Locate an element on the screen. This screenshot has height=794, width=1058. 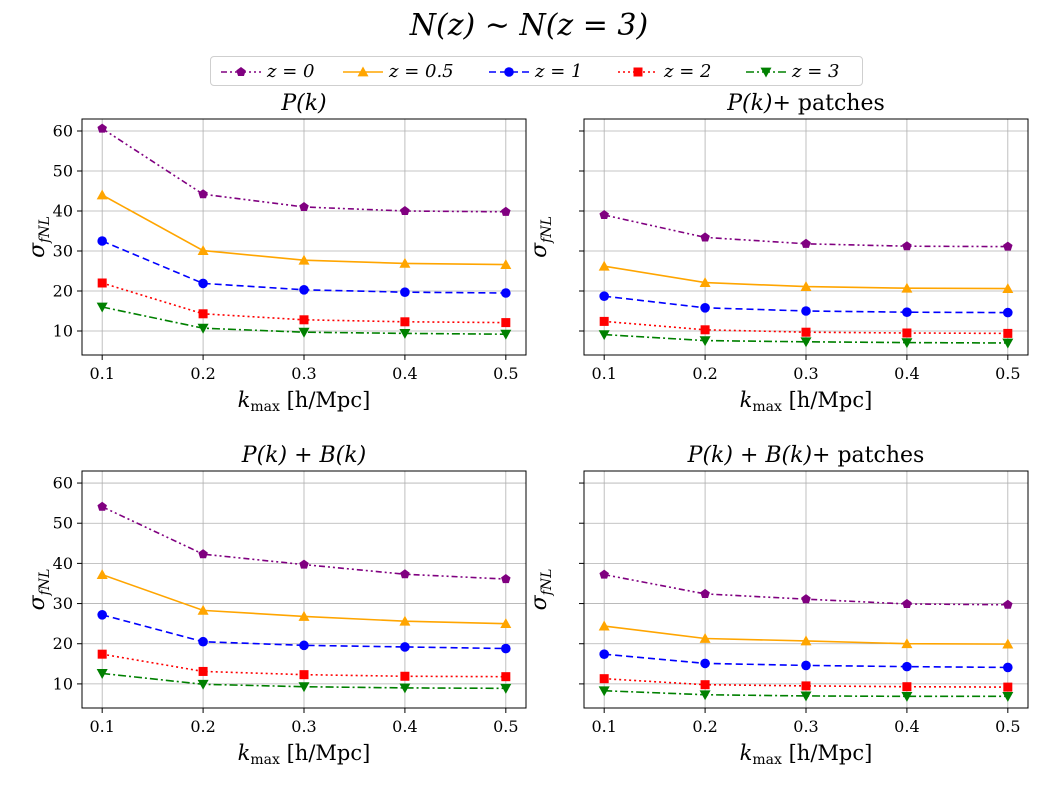
ylabel-3: σfNL is located at coordinates (541, 590).